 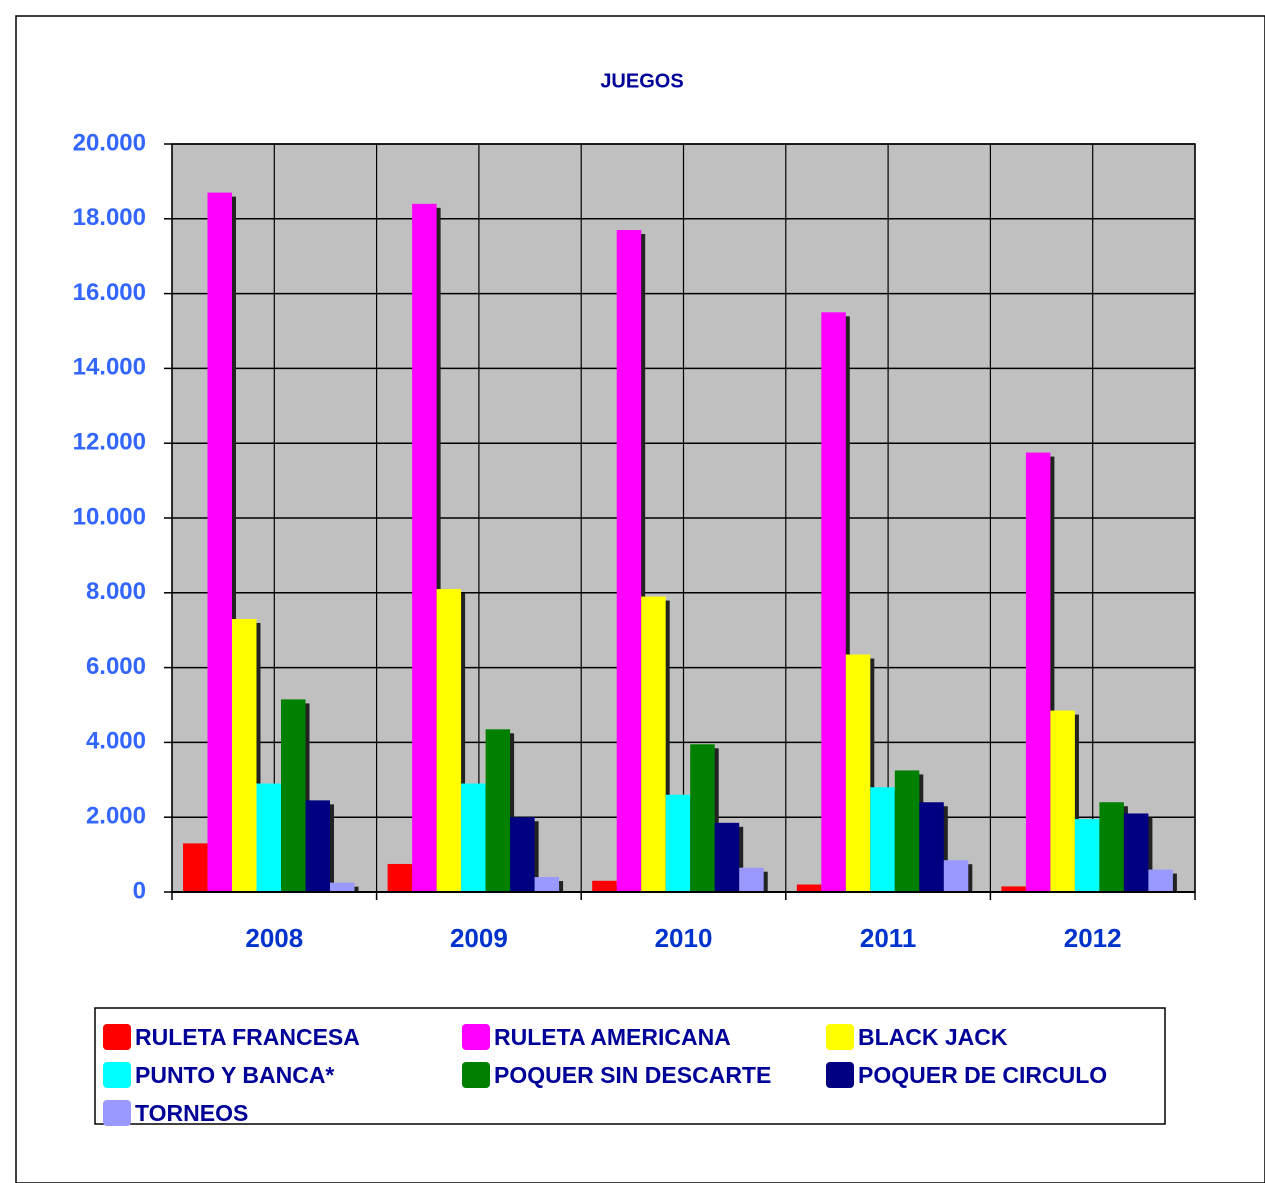 I want to click on legend-label: RULETA FRANCESA, so click(x=247, y=1037).